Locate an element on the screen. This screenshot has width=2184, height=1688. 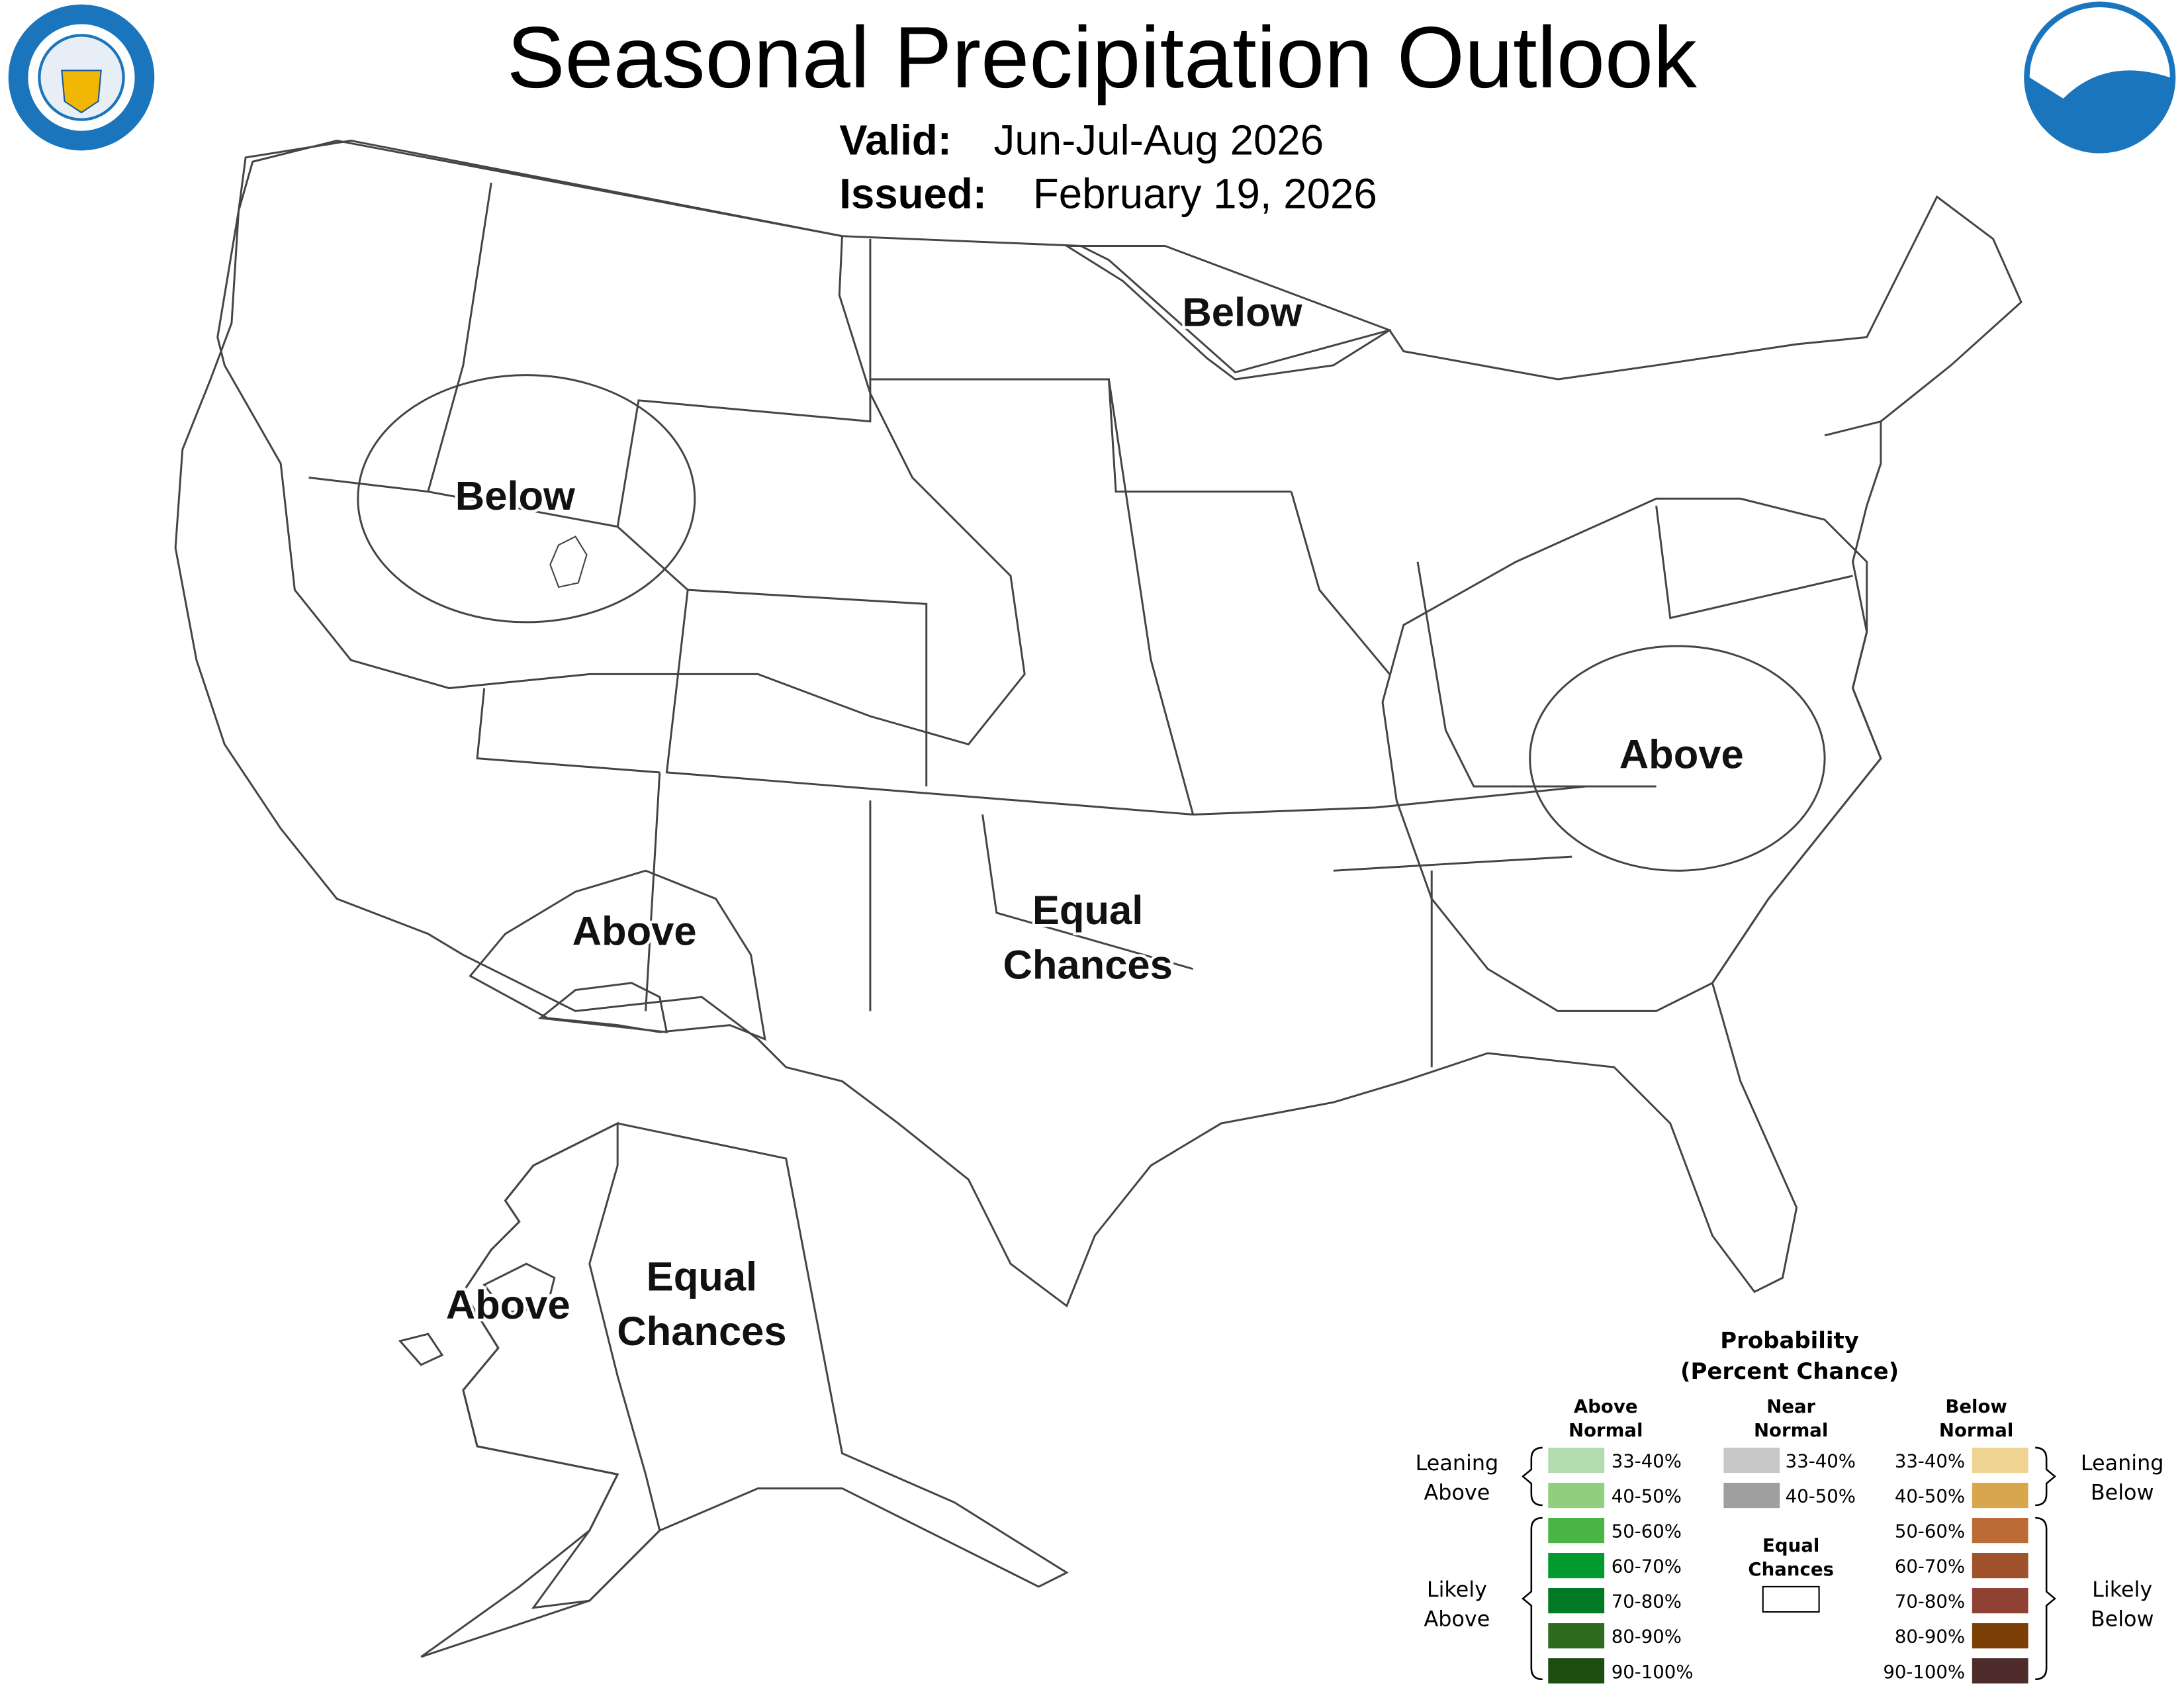
legend-heading: Equal is located at coordinates (1790, 1545).